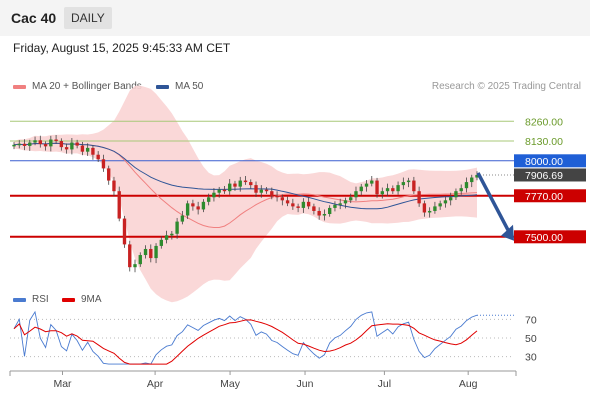 This screenshot has height=400, width=590. Describe the element at coordinates (544, 176) in the screenshot. I see `level-label-3: 7906.69` at that location.